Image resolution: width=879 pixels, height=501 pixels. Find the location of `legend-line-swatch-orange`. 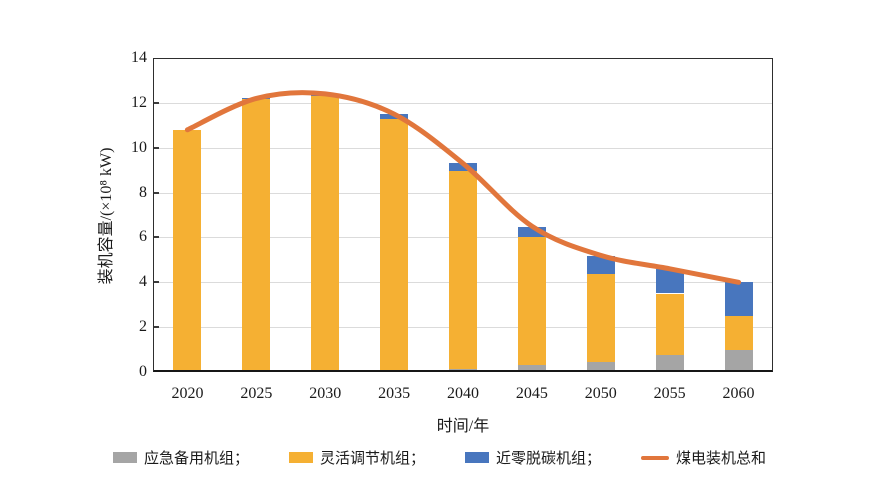

legend-line-swatch-orange is located at coordinates (655, 457).